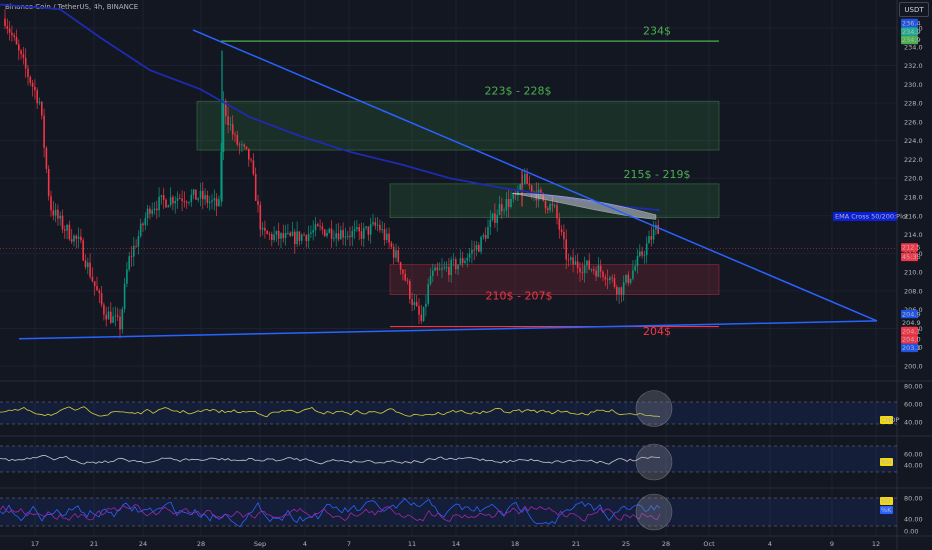 Image resolution: width=932 pixels, height=550 pixels. What do you see at coordinates (515, 544) in the screenshot?
I see `time-tick: 18` at bounding box center [515, 544].